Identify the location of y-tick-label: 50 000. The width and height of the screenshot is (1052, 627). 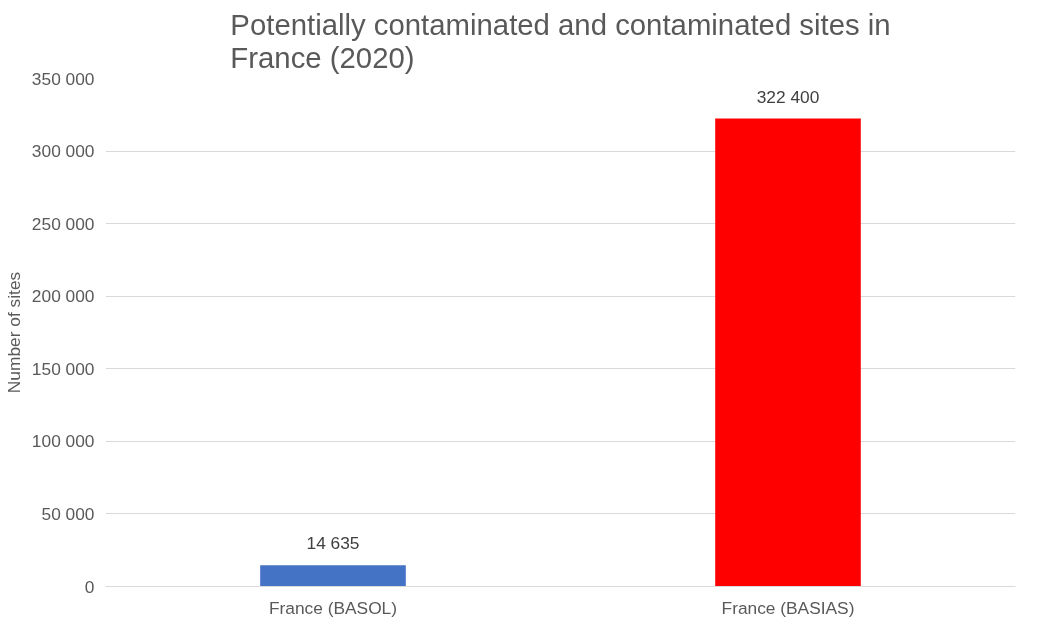
(68, 513).